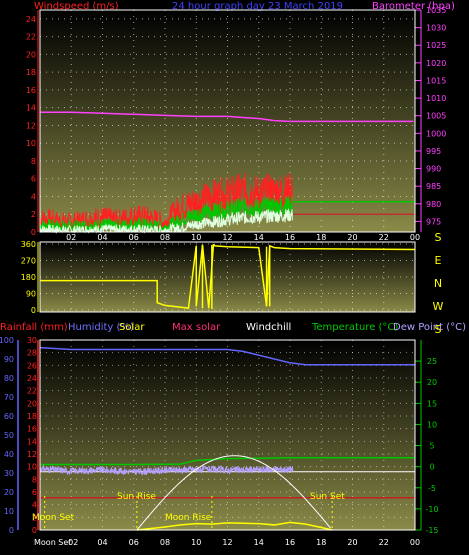  Describe the element at coordinates (132, 327) in the screenshot. I see `legend-solar: Solar` at that location.